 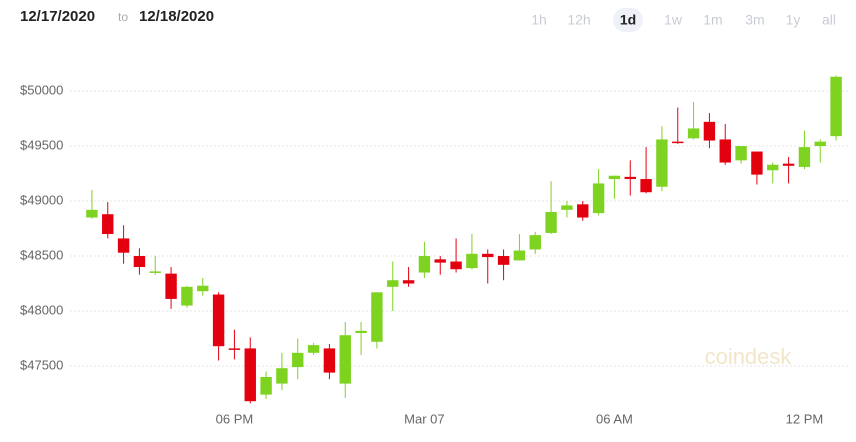 What do you see at coordinates (176, 16) in the screenshot?
I see `date-to: 12/18/2020` at bounding box center [176, 16].